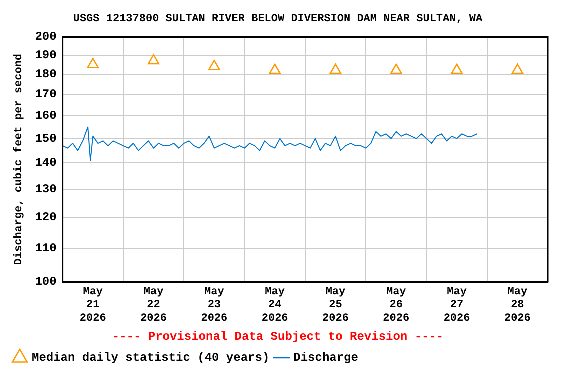  I want to click on y-tick-label: 140, so click(46, 163).